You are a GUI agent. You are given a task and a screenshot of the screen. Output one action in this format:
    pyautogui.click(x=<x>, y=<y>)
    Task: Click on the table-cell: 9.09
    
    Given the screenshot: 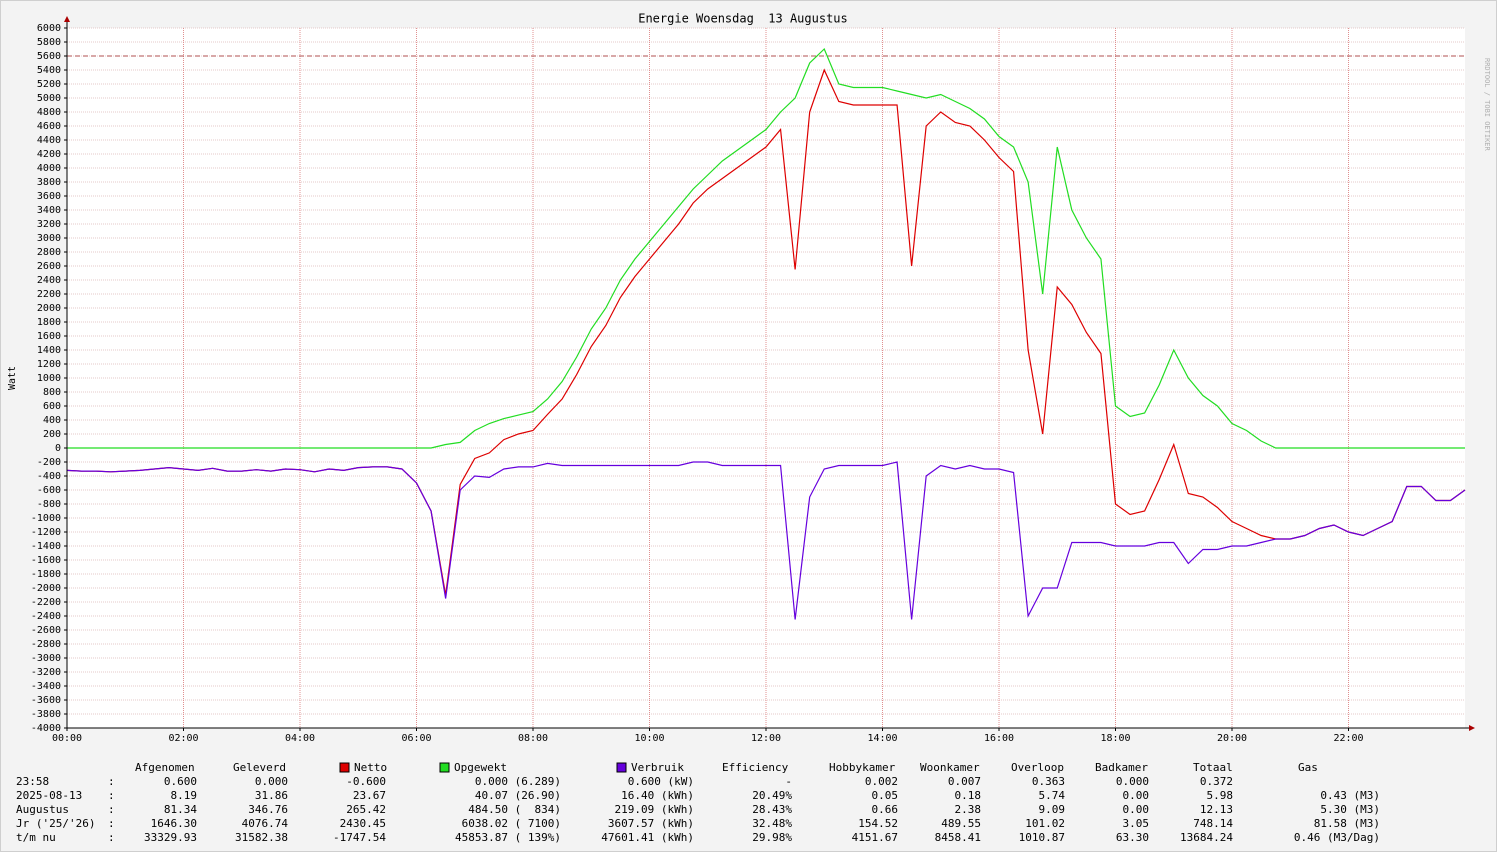 What is the action you would take?
    pyautogui.click(x=1052, y=809)
    